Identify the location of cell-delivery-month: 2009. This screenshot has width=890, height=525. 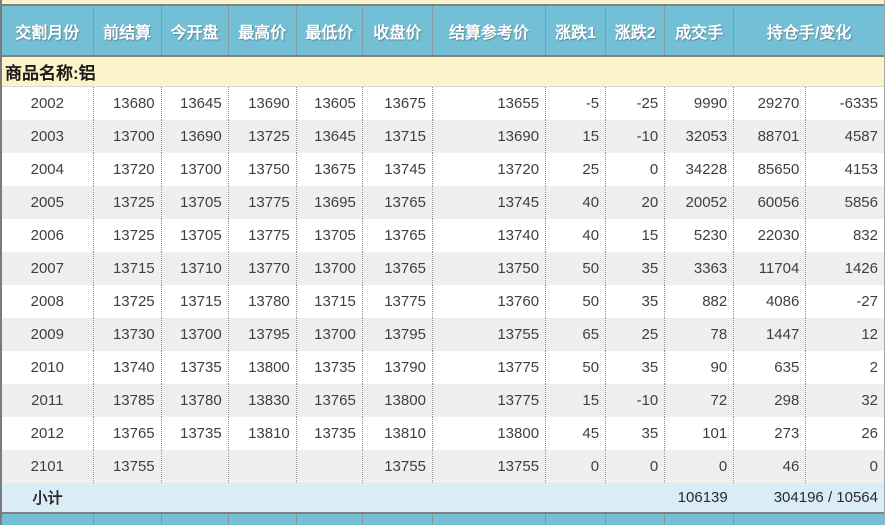
(48, 334).